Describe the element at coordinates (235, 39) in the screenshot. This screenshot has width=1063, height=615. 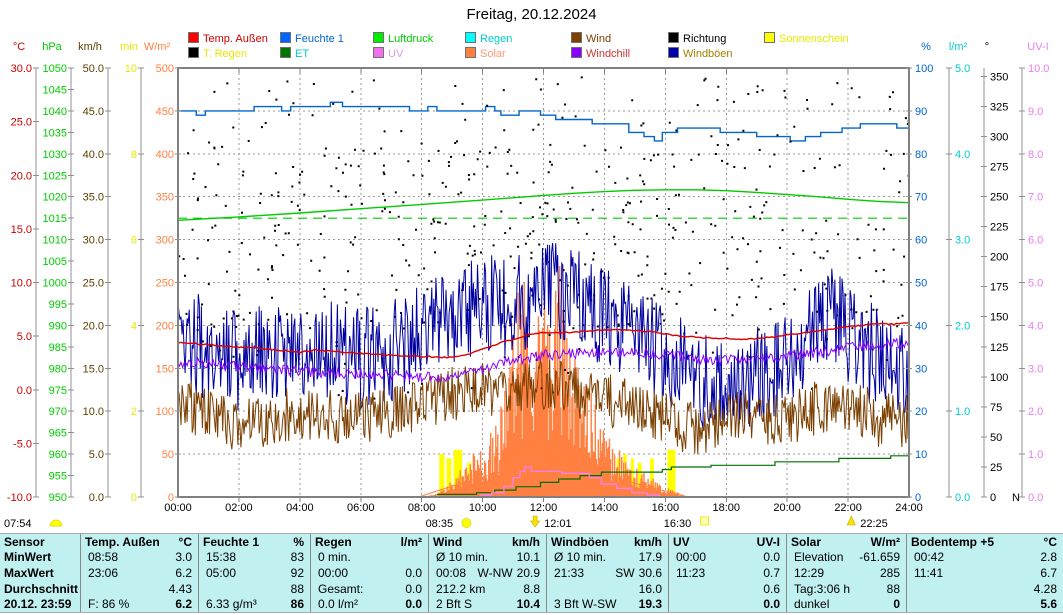
I see `legend-label: Temp. Außen` at that location.